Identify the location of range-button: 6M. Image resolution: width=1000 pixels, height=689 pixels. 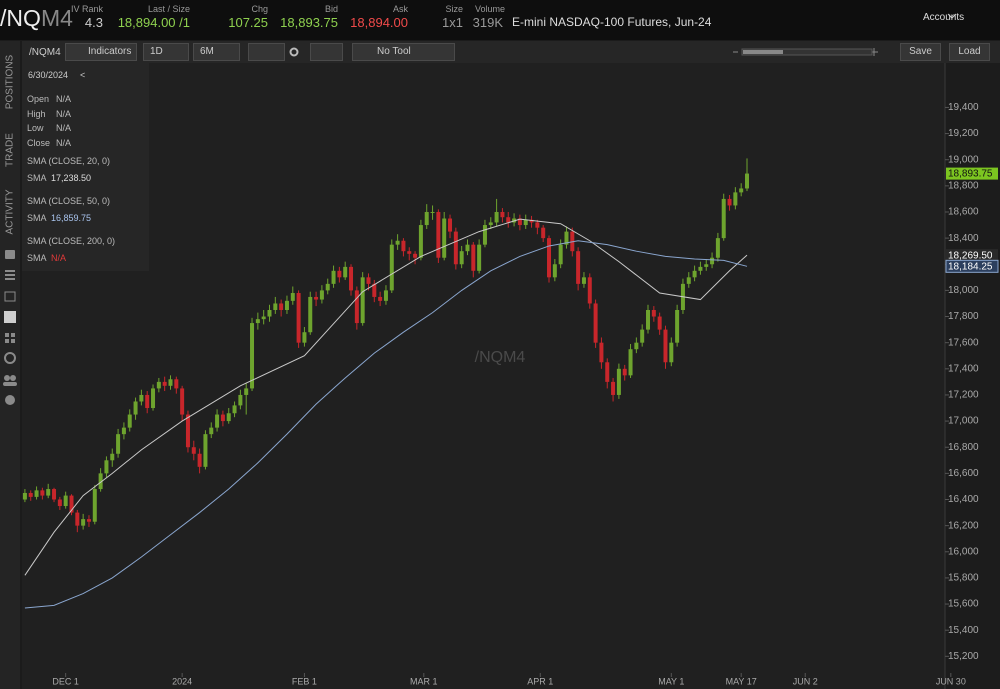
(216, 52).